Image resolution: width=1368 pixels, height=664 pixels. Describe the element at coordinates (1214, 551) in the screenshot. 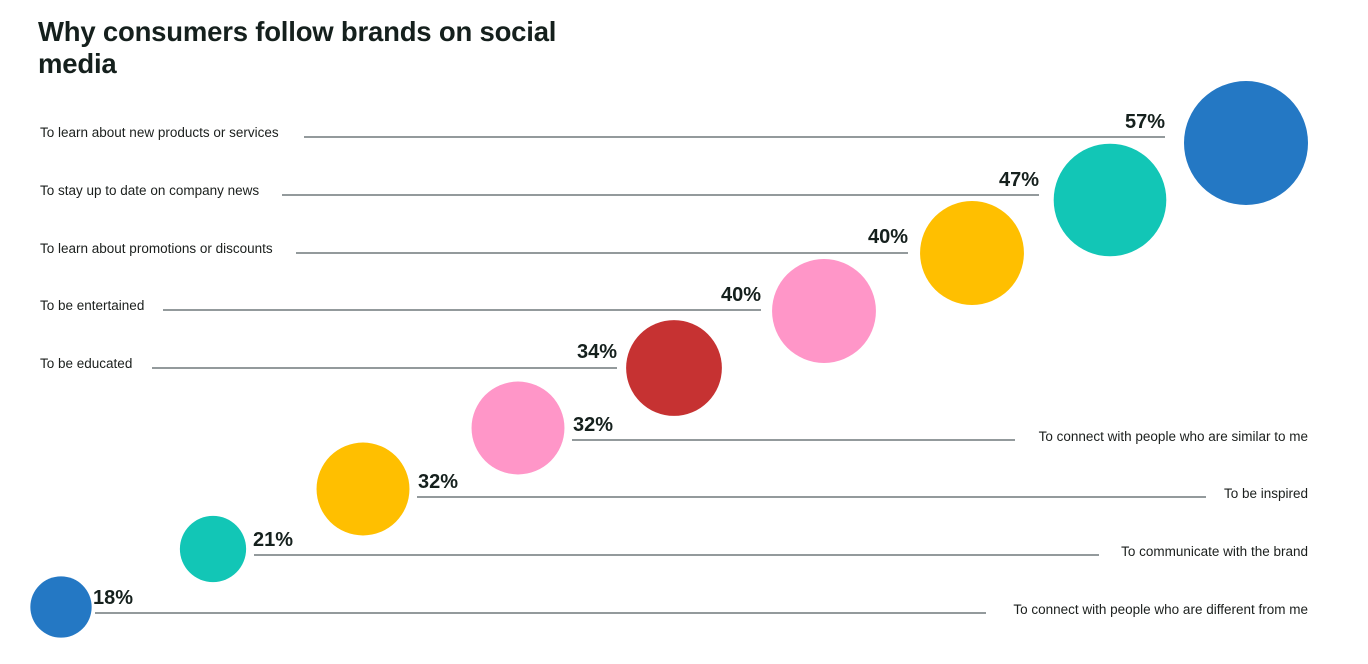

I see `category-label: To communicate with the brand` at that location.